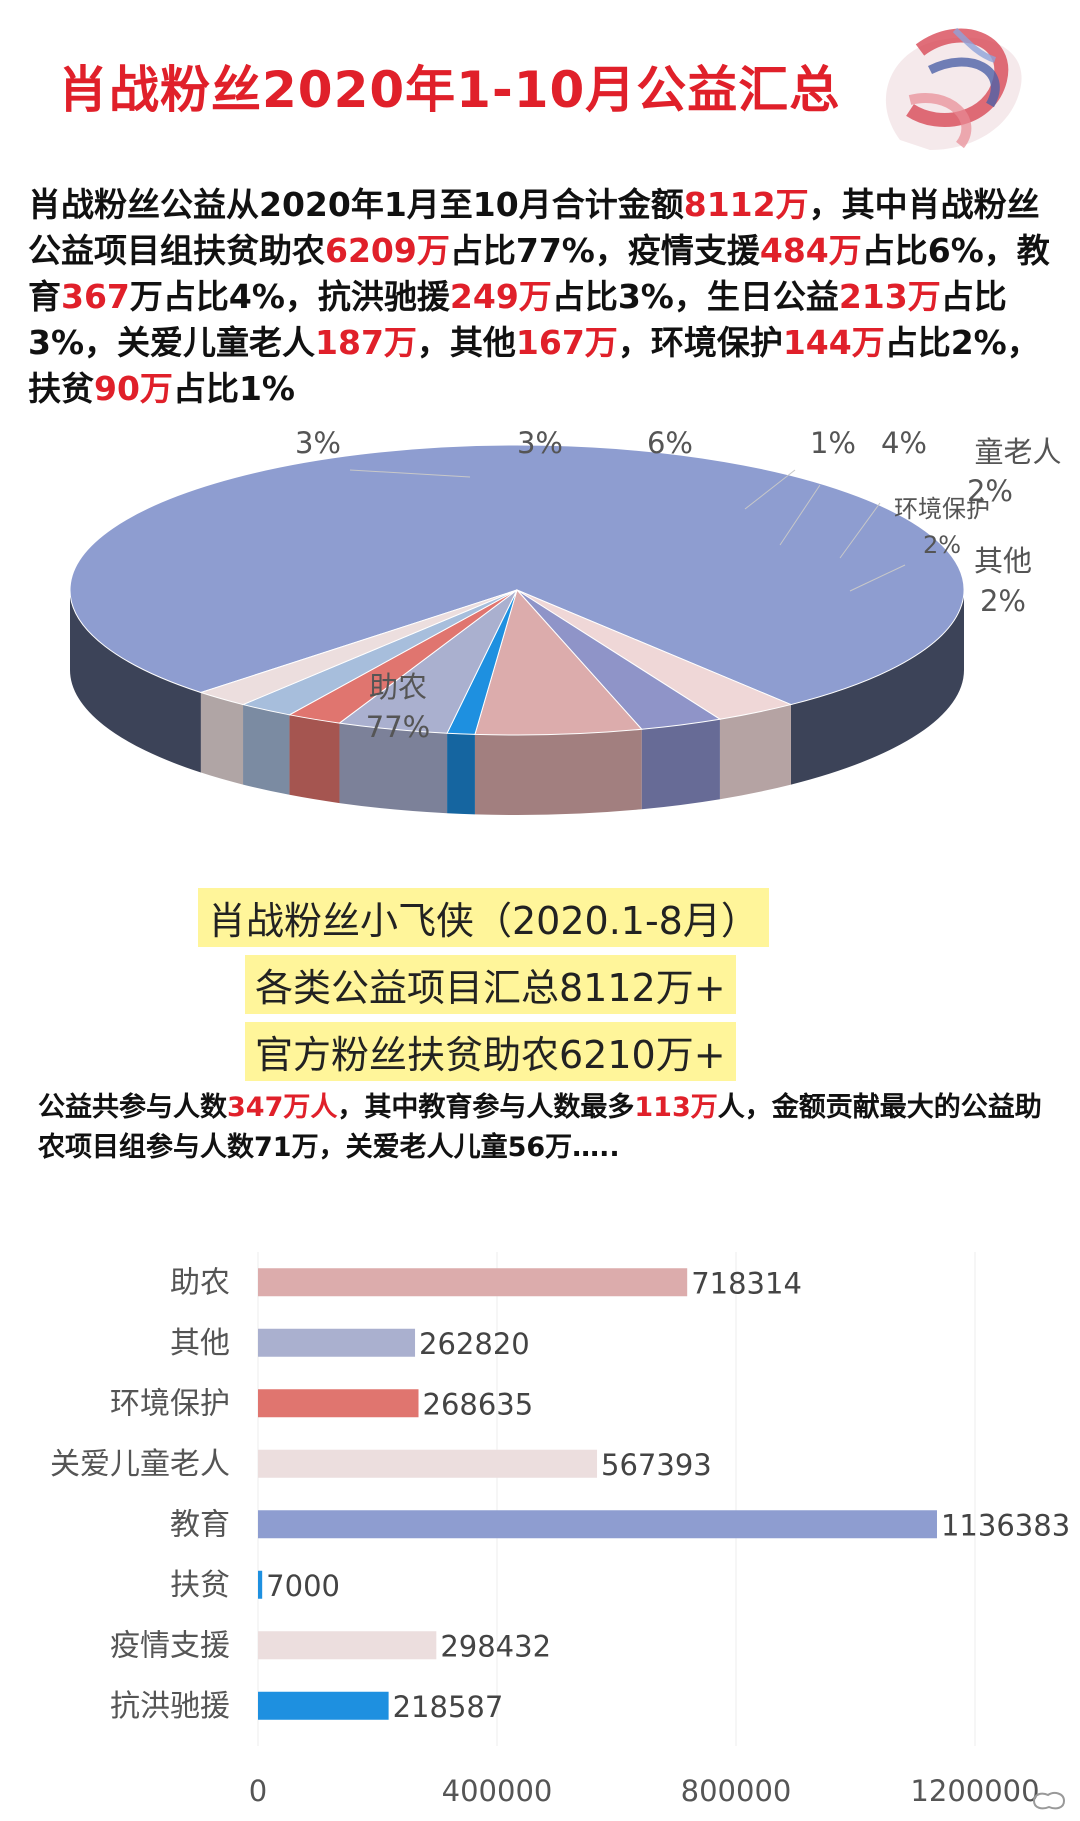  I want to click on decorative-brush-logo, so click(953, 88).